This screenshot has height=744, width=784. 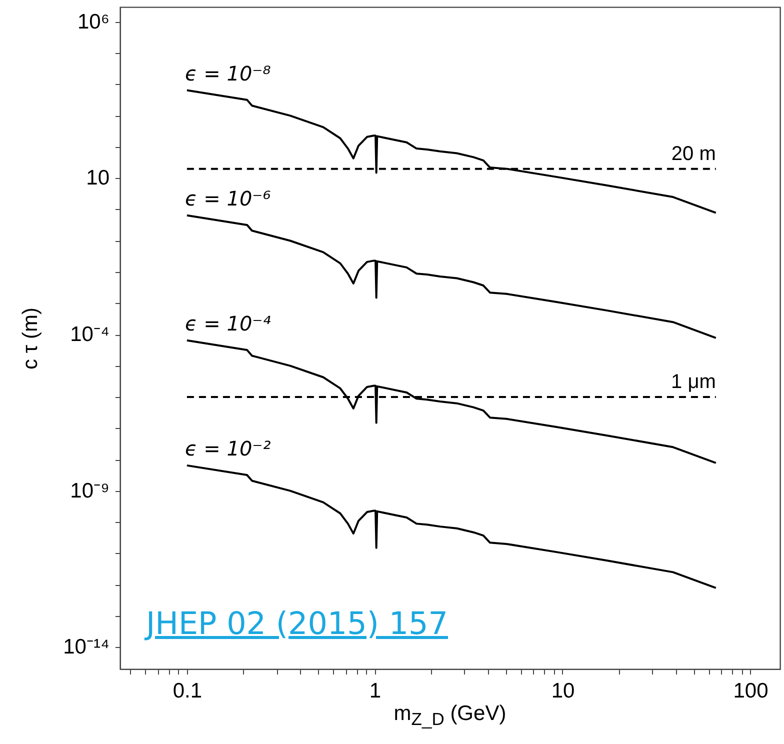 What do you see at coordinates (297, 624) in the screenshot?
I see `annotation: JHEP 02 (2015) 157` at bounding box center [297, 624].